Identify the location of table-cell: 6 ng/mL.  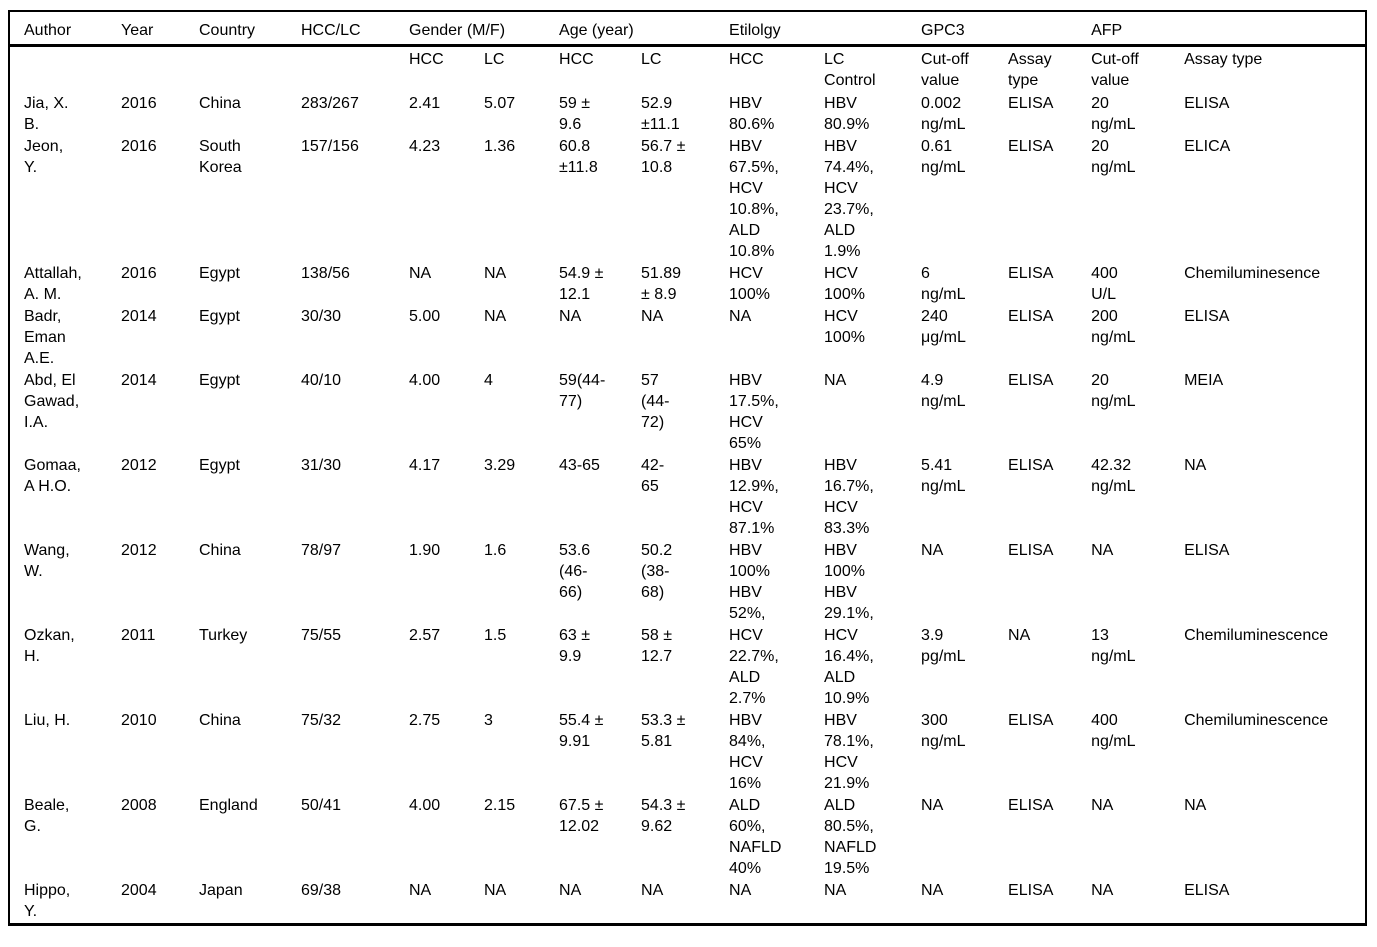
(943, 284).